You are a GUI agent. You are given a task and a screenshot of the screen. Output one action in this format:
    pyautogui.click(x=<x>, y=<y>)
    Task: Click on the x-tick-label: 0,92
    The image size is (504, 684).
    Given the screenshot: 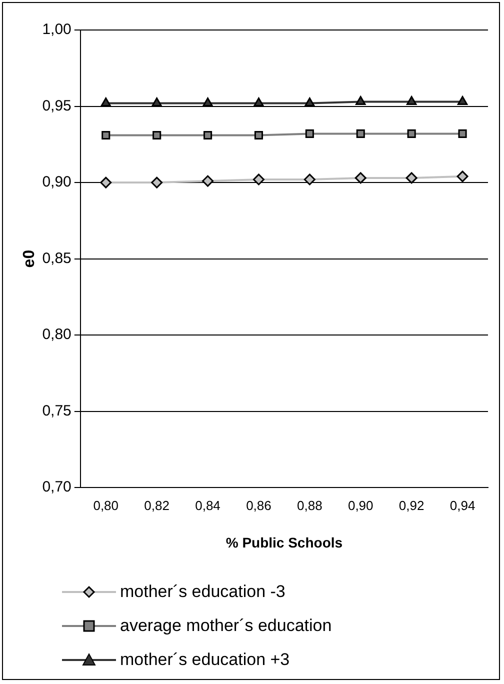 What is the action you would take?
    pyautogui.click(x=411, y=505)
    